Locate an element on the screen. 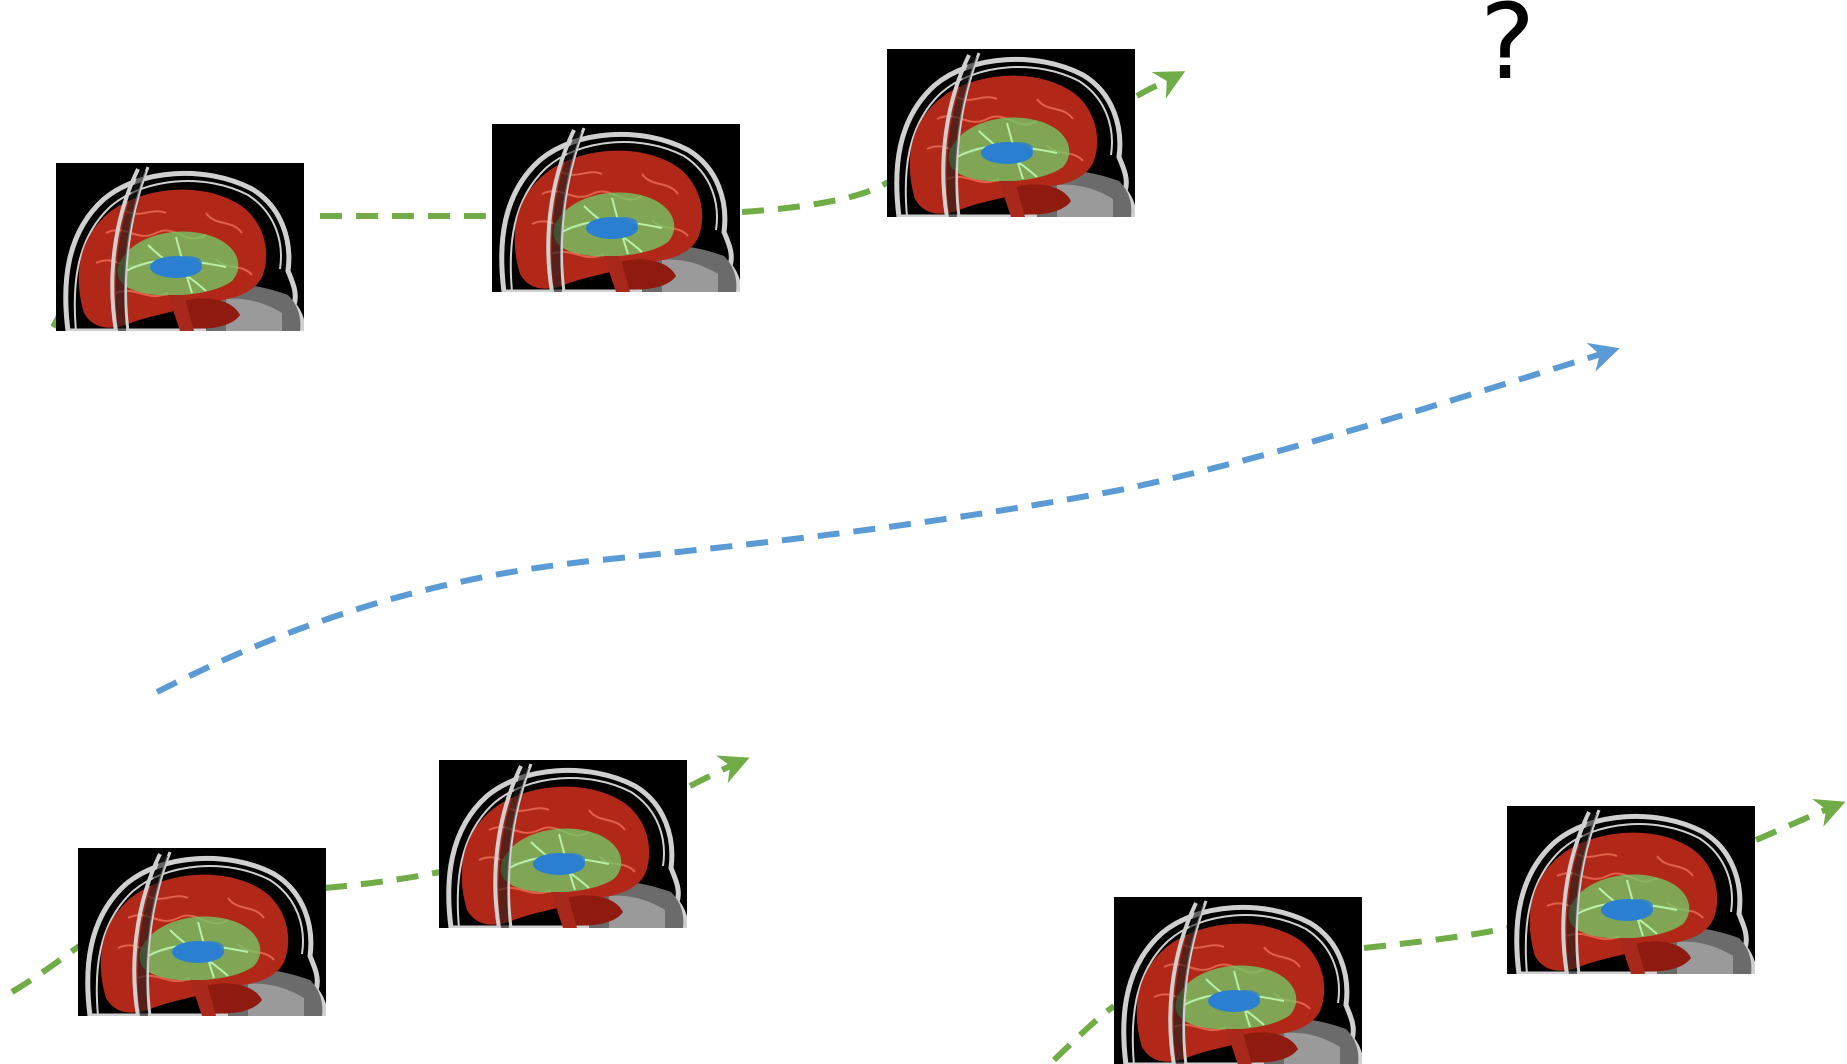 The image size is (1847, 1064). unknown-future-marker: ? is located at coordinates (1508, 51).